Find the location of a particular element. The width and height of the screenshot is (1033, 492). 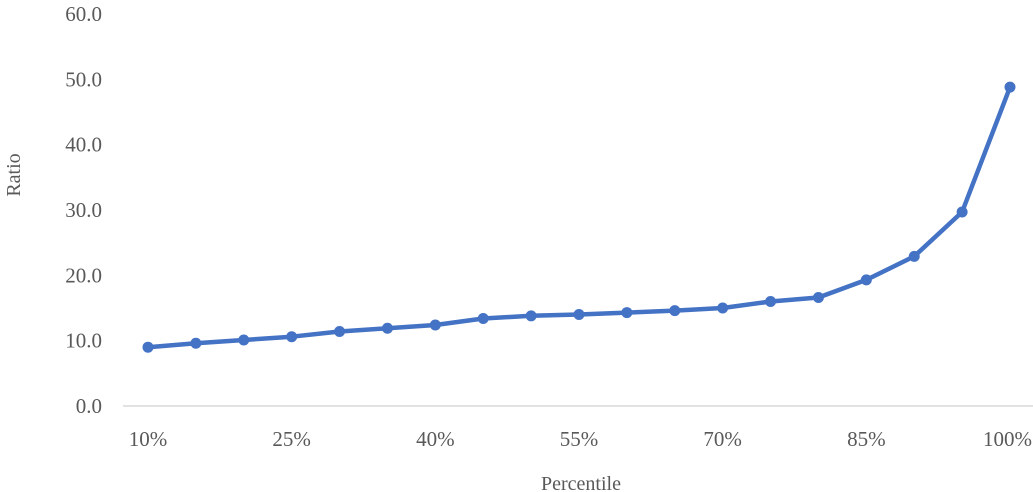

x-tick-label: 10% is located at coordinates (148, 439).